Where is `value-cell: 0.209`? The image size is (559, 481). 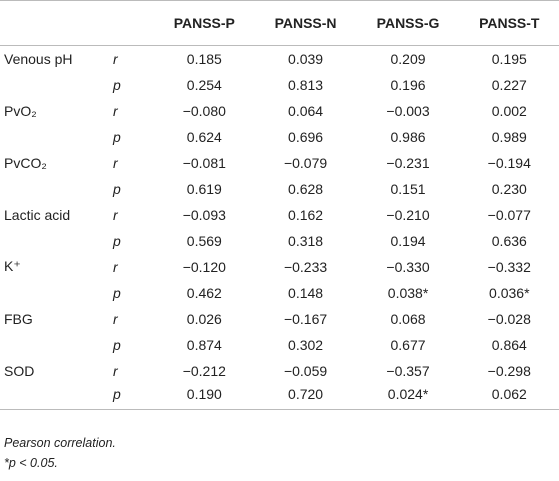 value-cell: 0.209 is located at coordinates (408, 58).